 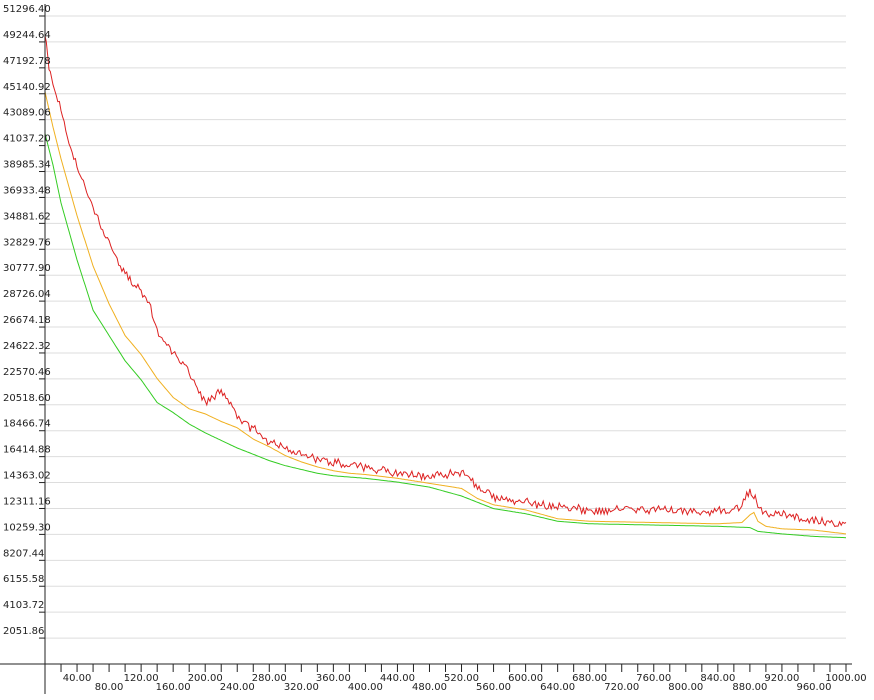 I want to click on x-tick-label: 560.00, so click(x=493, y=687).